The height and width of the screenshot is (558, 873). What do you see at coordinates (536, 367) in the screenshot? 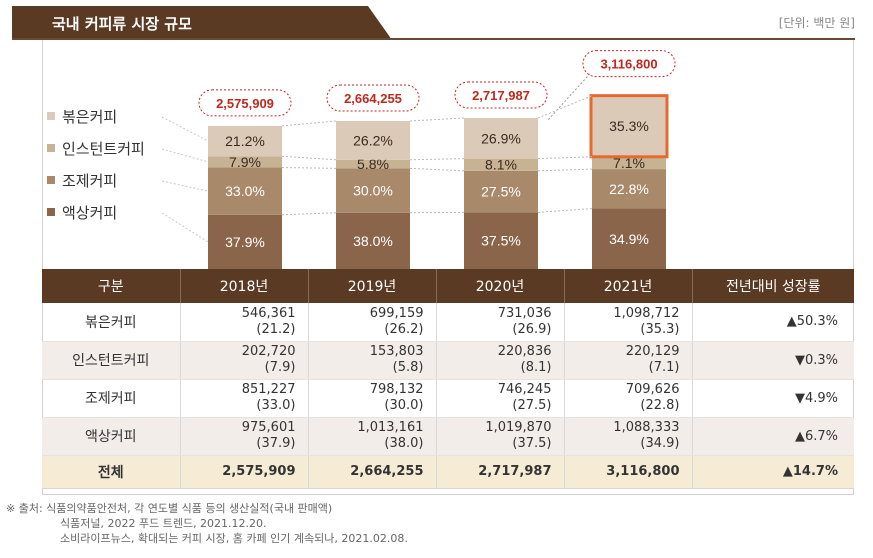
I see `cell-share: (8.1)` at bounding box center [536, 367].